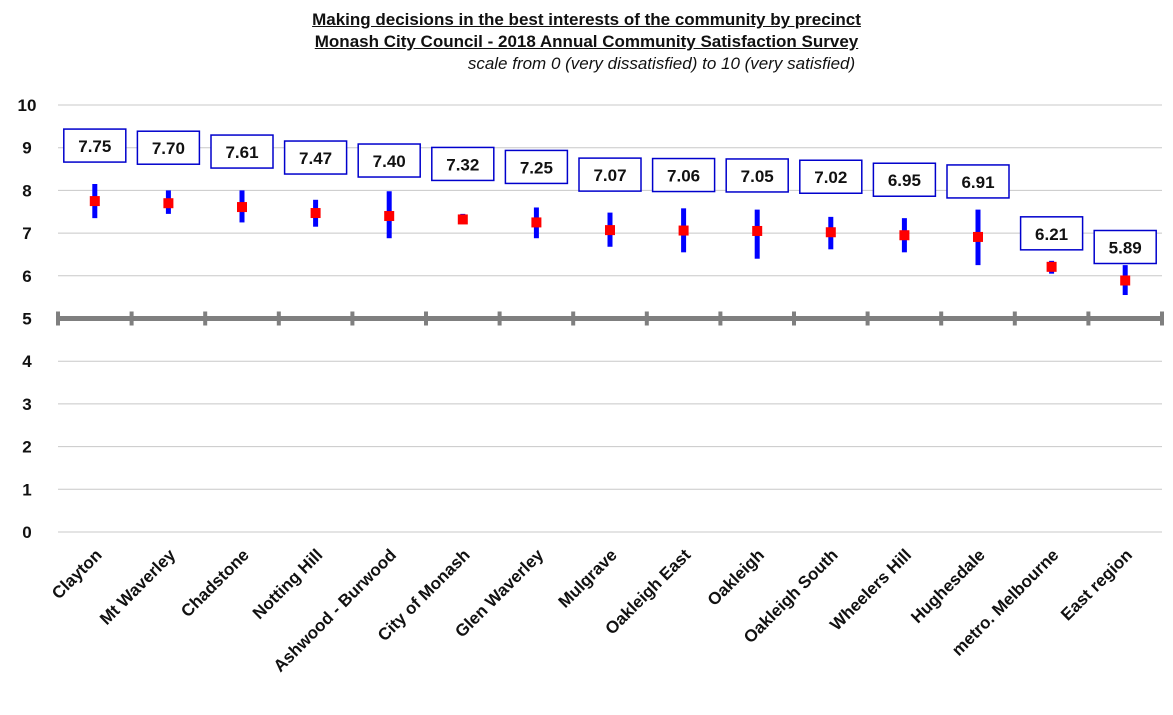  I want to click on confidence-interval-layer, so click(610, 239).